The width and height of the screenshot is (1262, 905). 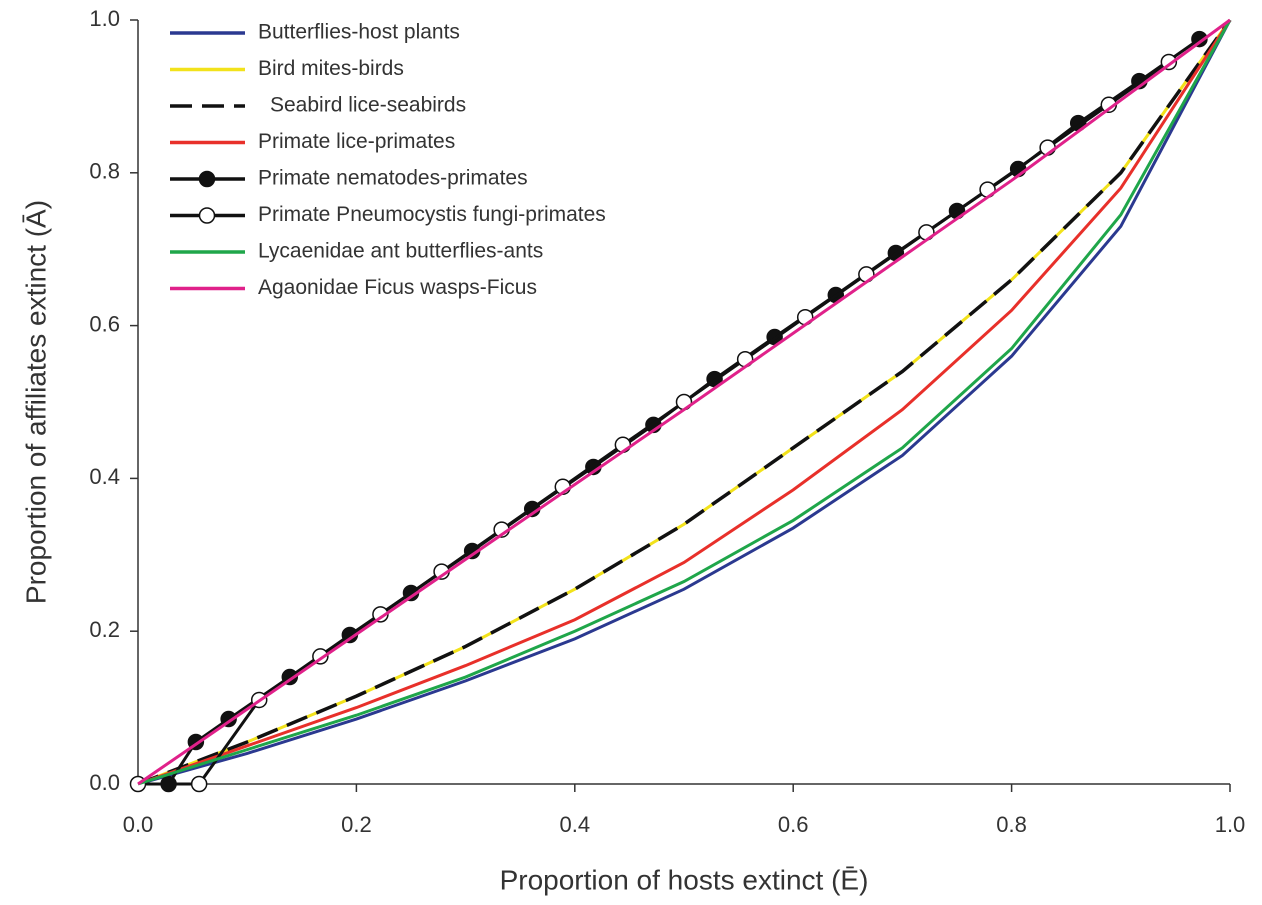 What do you see at coordinates (138, 824) in the screenshot?
I see `x-tick-label: 0.0` at bounding box center [138, 824].